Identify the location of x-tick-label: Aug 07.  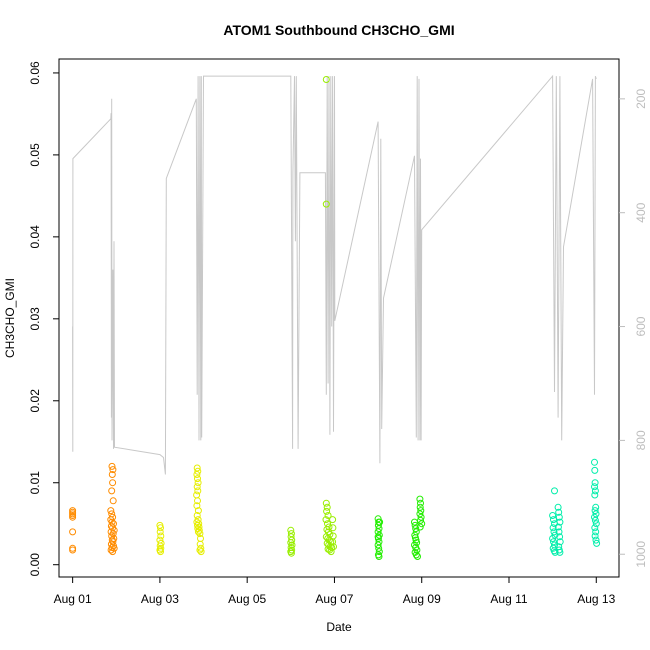
(334, 599).